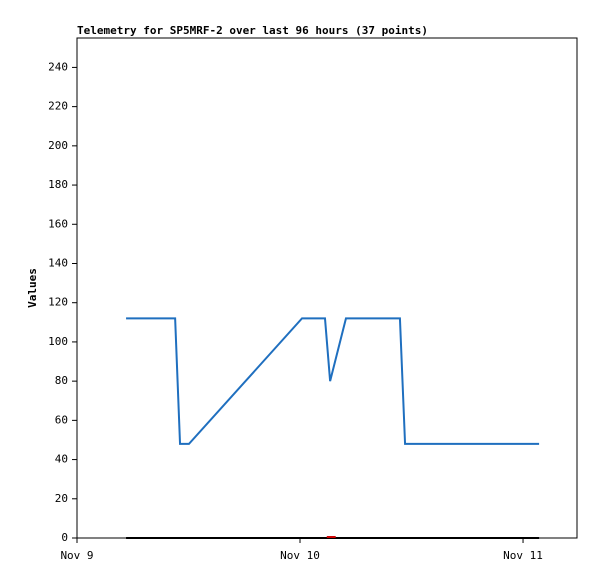 The width and height of the screenshot is (597, 579). I want to click on y-tick-label: 40, so click(61, 459).